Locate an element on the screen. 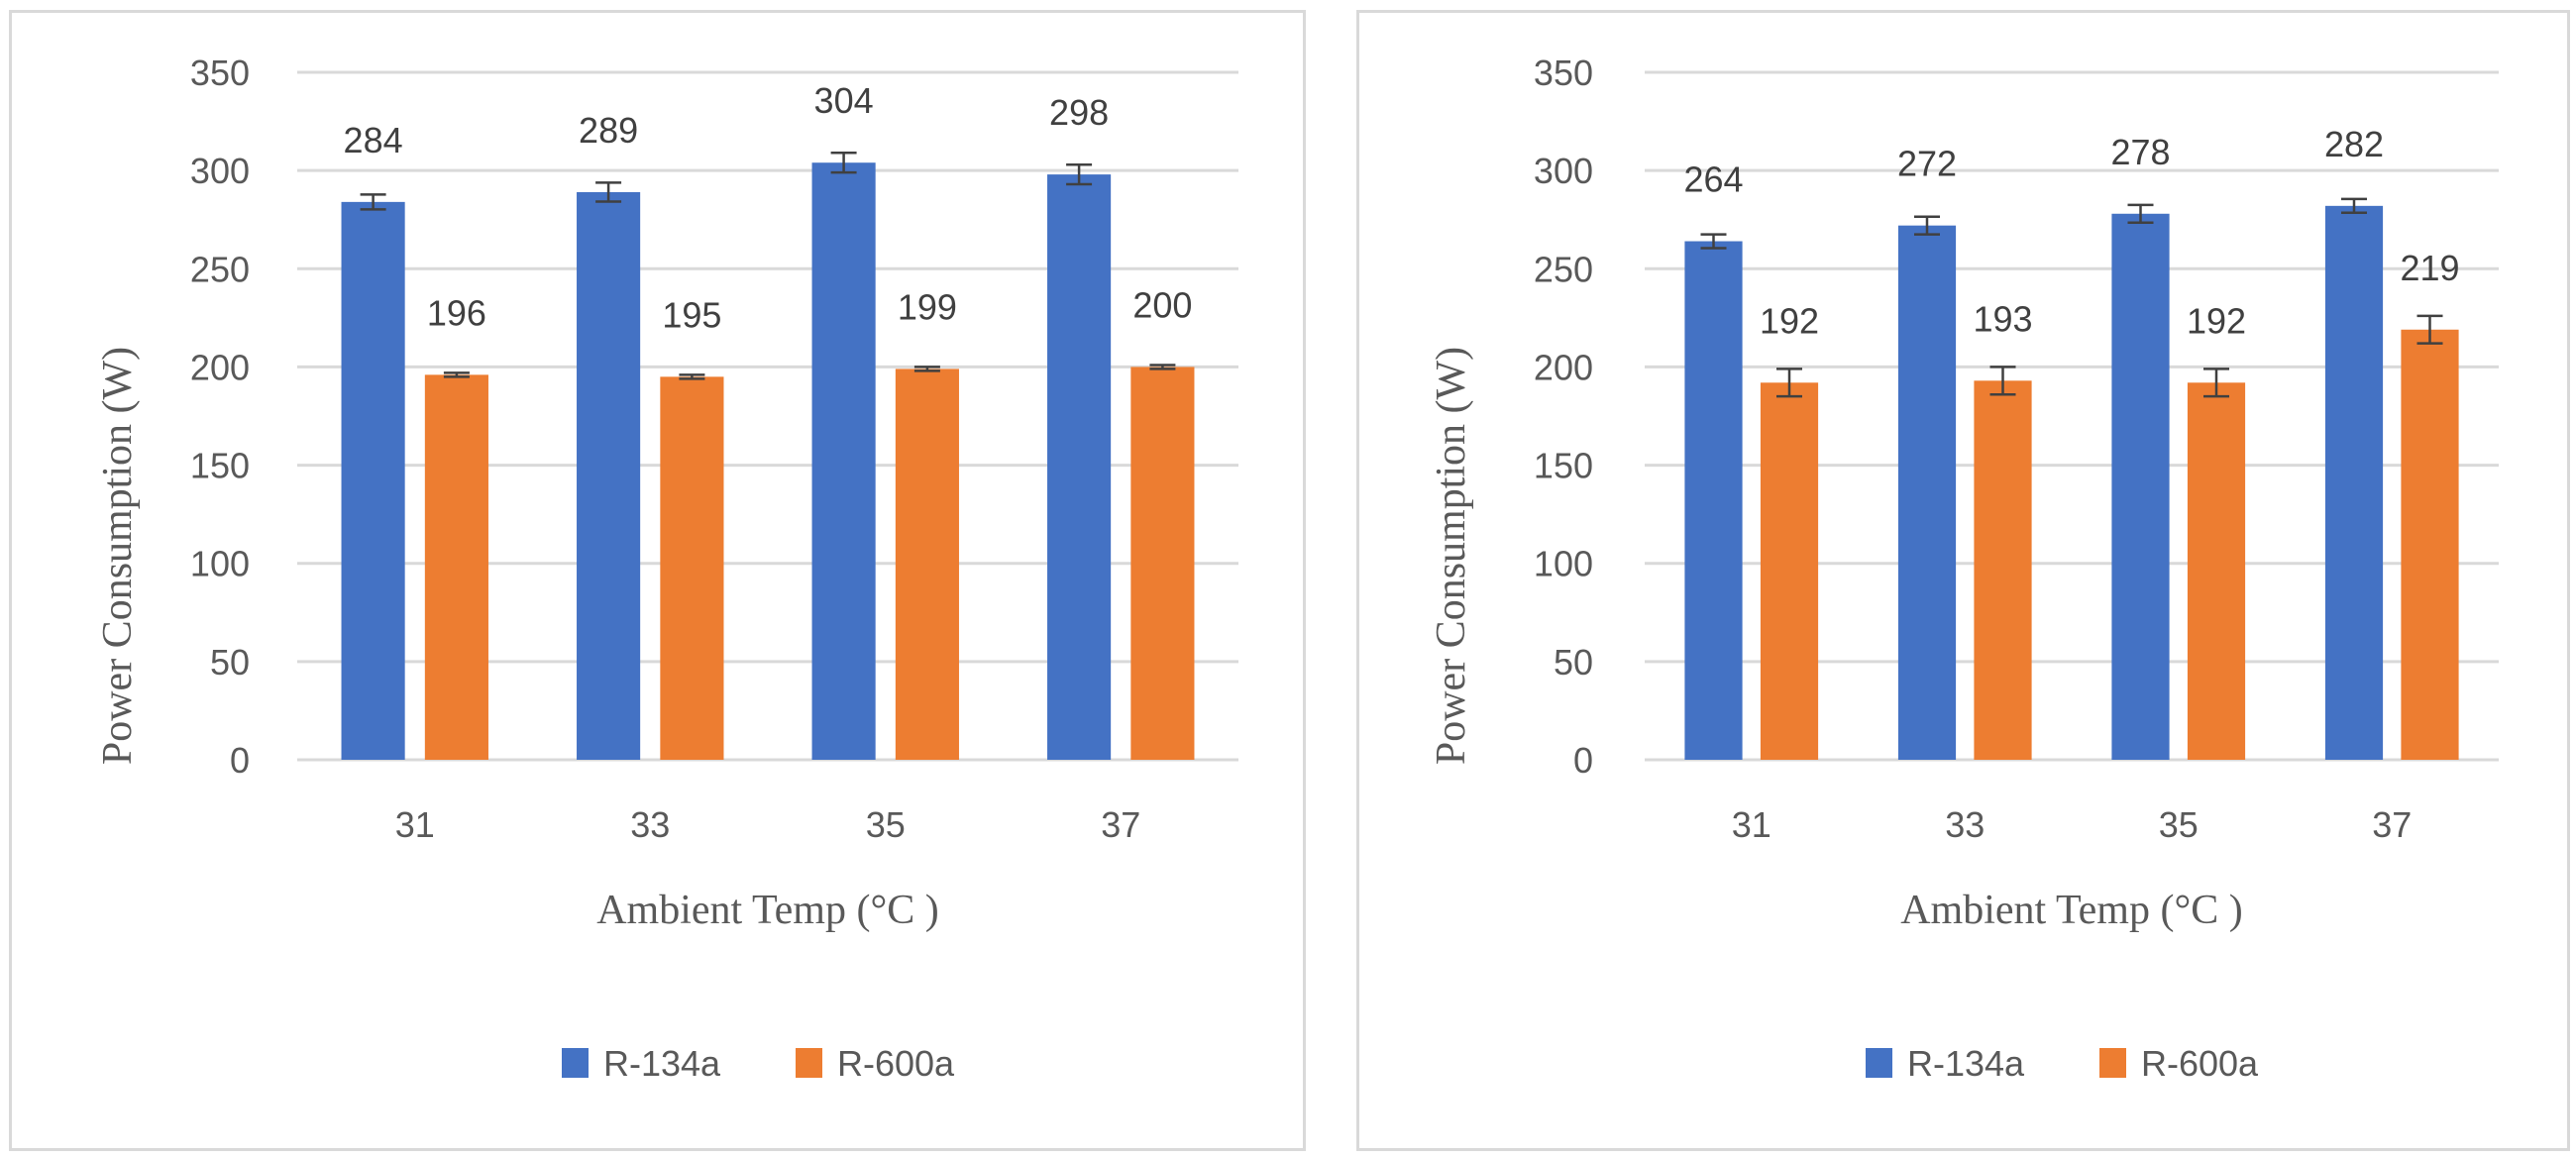  data-label: 304 is located at coordinates (844, 101).